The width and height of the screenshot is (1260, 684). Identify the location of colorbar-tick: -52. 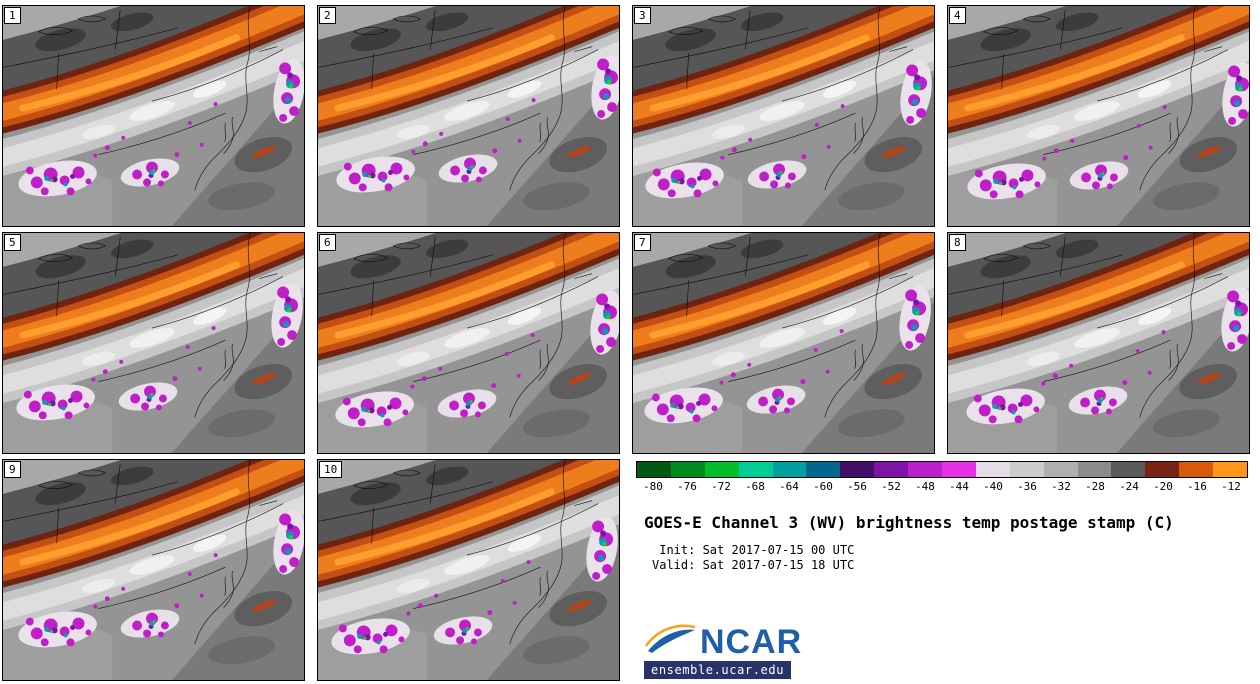
(891, 486).